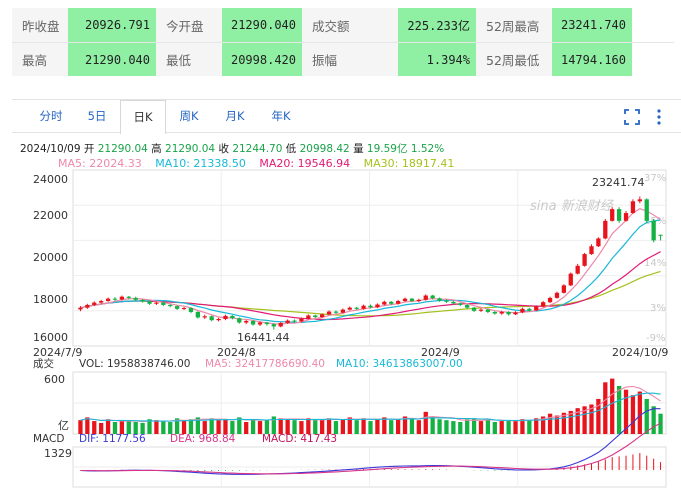  What do you see at coordinates (51, 116) in the screenshot?
I see `tab-intraday: 分时` at bounding box center [51, 116].